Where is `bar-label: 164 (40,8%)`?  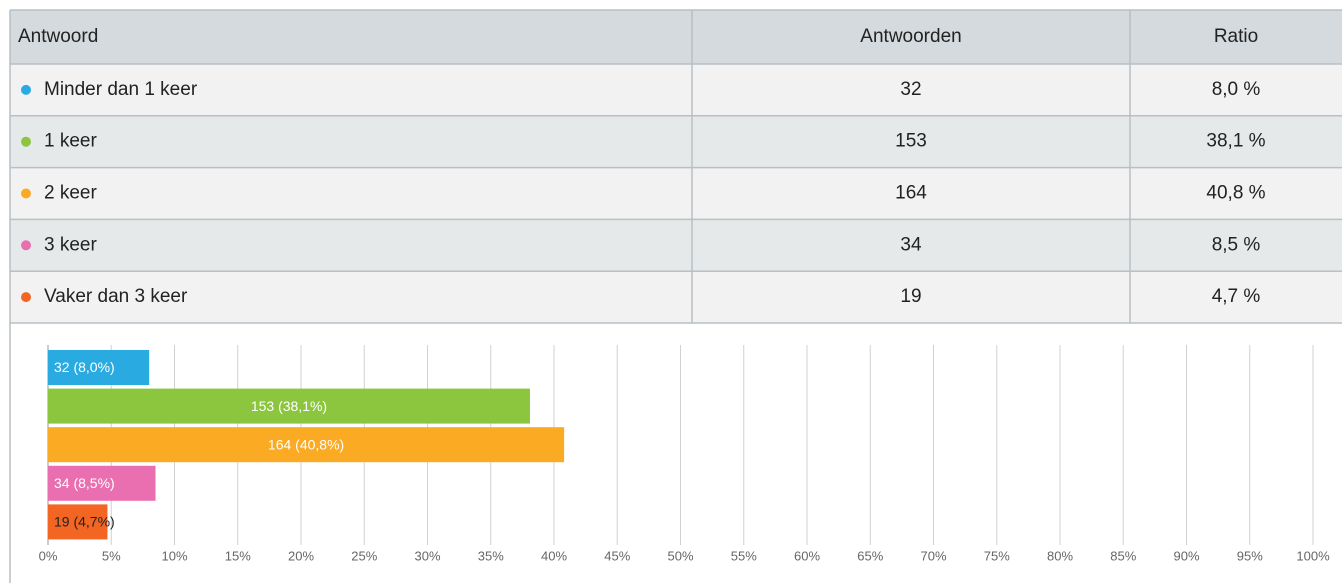 bar-label: 164 (40,8%) is located at coordinates (306, 444).